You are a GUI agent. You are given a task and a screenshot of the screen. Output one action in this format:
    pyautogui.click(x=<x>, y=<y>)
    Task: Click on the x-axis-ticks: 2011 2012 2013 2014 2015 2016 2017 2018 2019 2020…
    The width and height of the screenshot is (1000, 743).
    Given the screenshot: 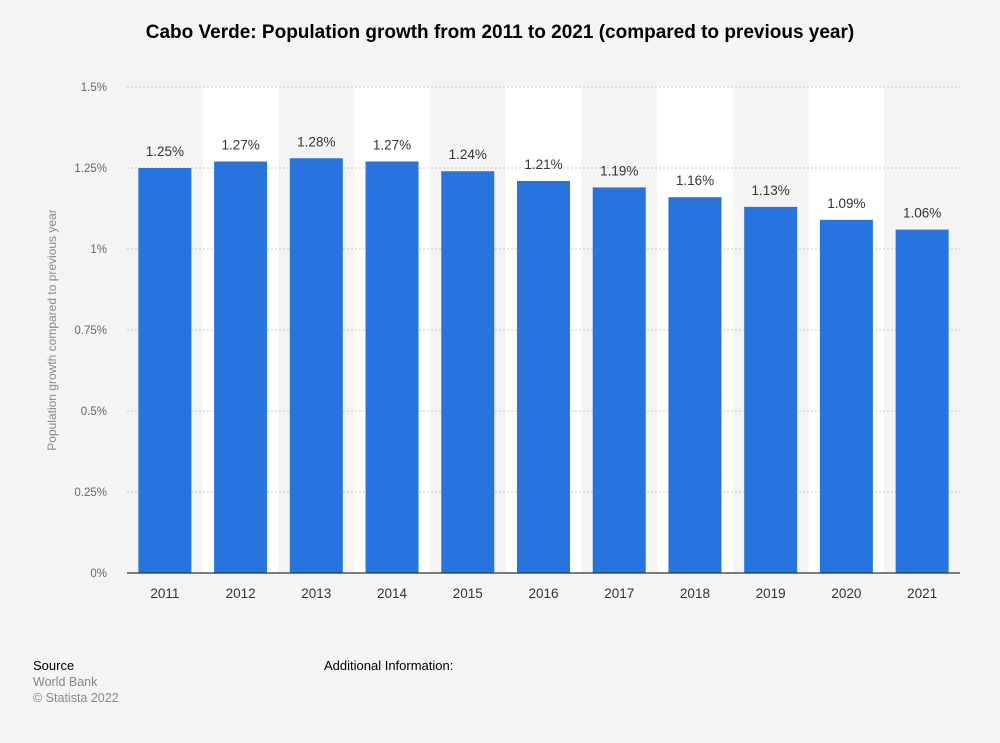 What is the action you would take?
    pyautogui.click(x=543, y=593)
    